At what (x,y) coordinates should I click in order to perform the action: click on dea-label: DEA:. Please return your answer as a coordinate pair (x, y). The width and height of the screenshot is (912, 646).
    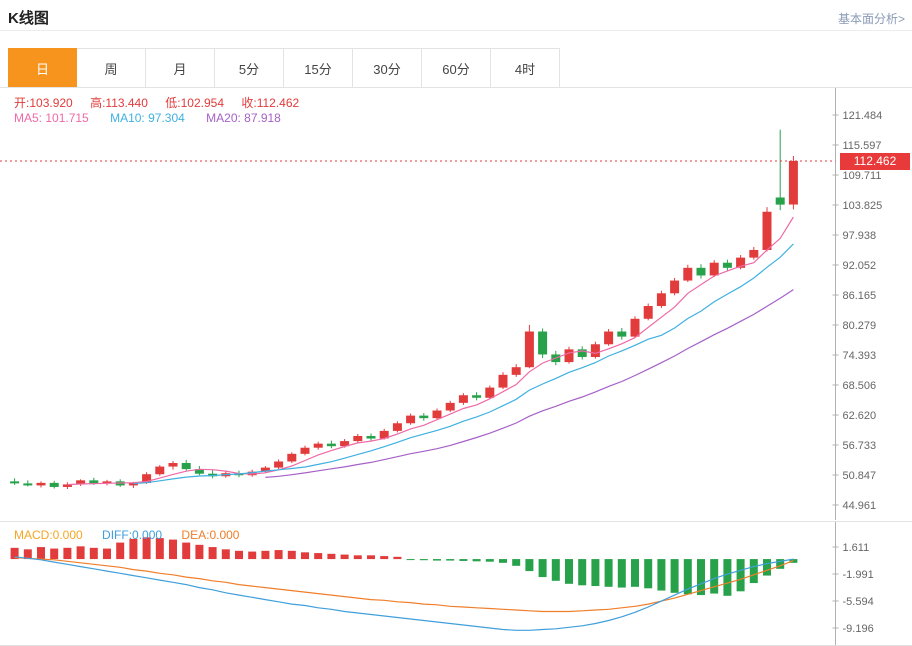
    Looking at the image, I should click on (195, 535).